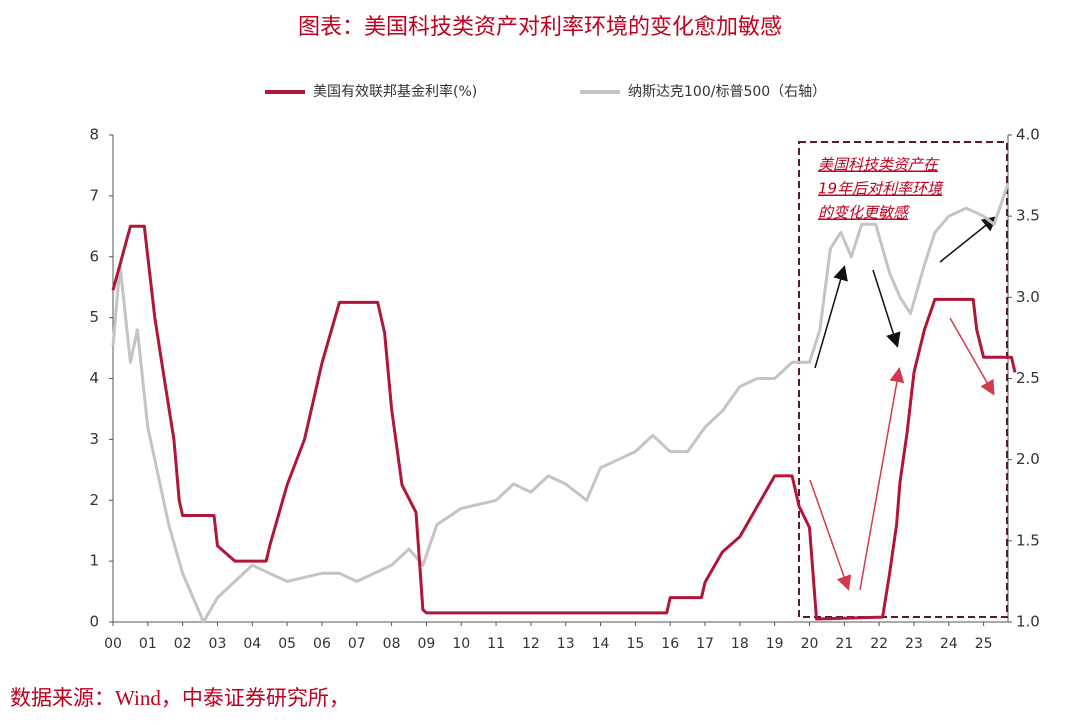  I want to click on x-tick-label: 12, so click(531, 644).